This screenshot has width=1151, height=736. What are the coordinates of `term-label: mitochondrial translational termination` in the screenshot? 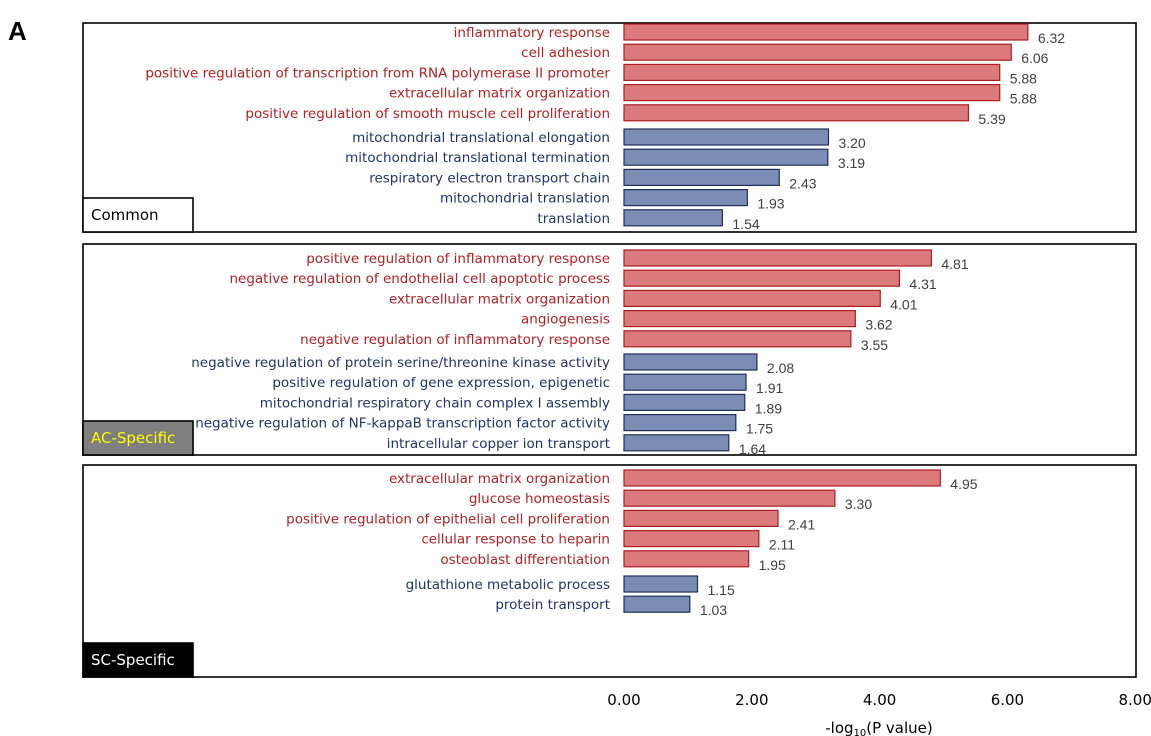 It's located at (477, 158).